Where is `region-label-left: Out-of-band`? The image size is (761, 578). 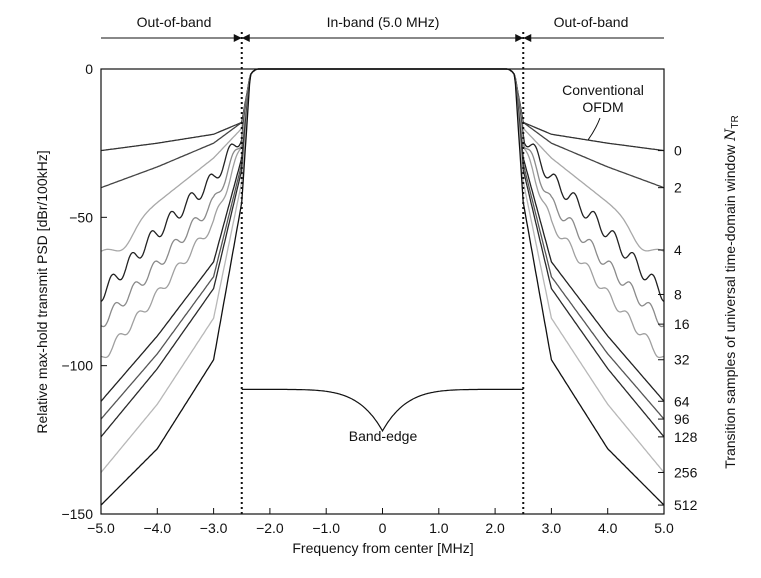
region-label-left: Out-of-band is located at coordinates (174, 22).